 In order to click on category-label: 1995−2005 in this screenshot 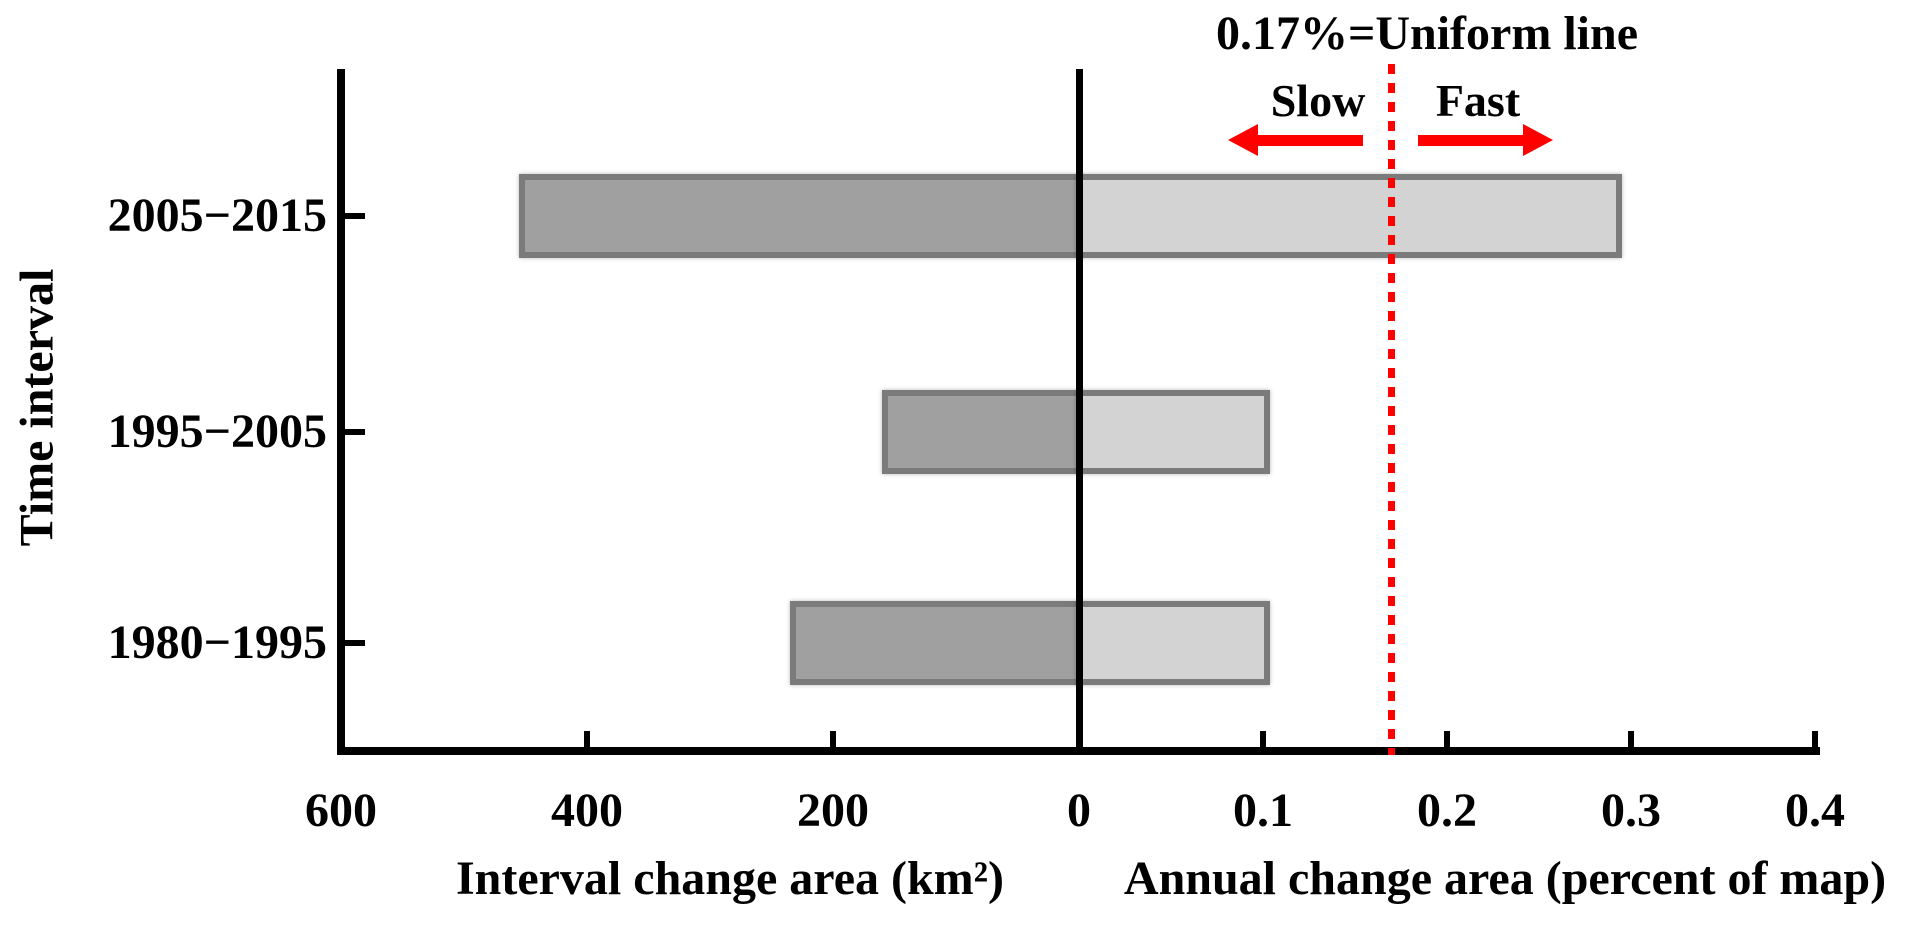, I will do `click(217, 431)`.